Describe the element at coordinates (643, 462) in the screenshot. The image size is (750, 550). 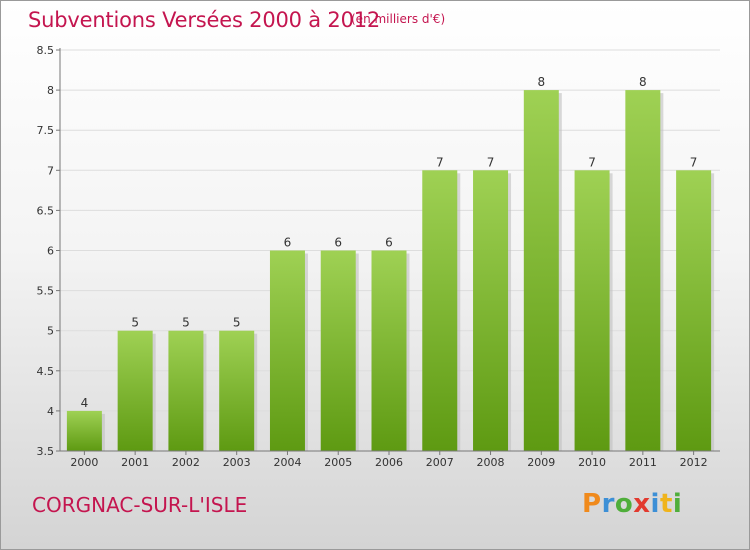
I see `x-tick-label: 2011` at that location.